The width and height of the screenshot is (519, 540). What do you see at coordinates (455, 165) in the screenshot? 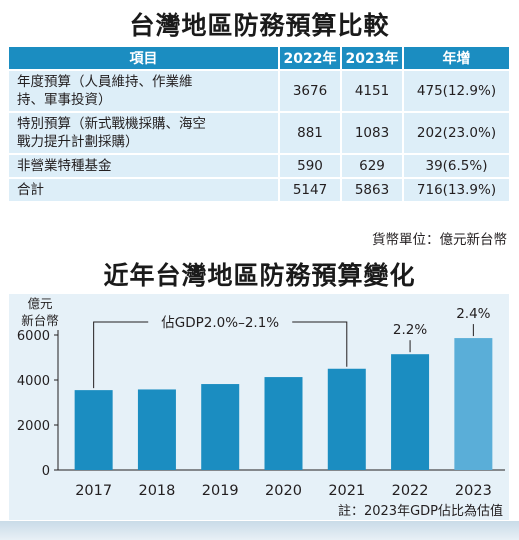
I see `row-change: 39(6.5%)` at bounding box center [455, 165].